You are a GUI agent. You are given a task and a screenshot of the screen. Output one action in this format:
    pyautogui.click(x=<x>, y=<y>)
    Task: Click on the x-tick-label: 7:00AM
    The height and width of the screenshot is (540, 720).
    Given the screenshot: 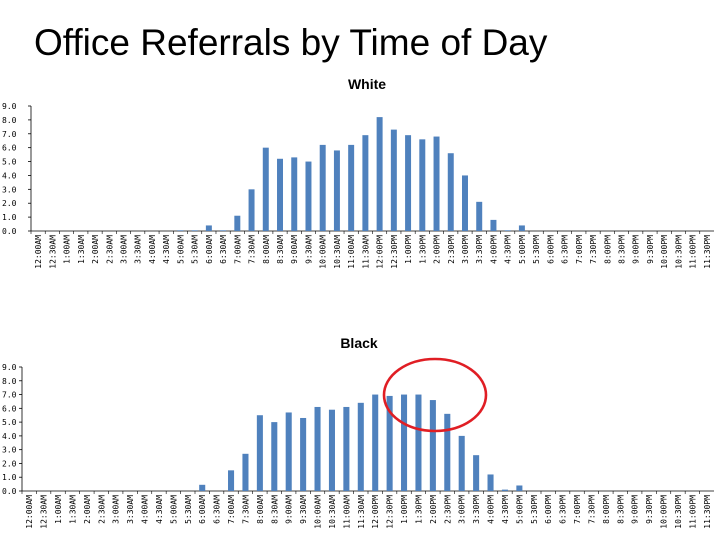 What is the action you would take?
    pyautogui.click(x=237, y=249)
    